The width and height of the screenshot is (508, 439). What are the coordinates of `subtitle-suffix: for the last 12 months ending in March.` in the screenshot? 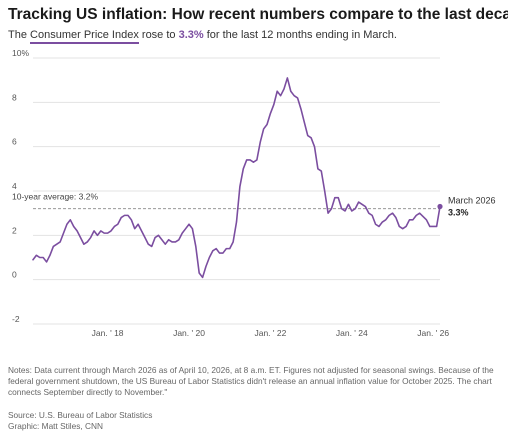 It's located at (300, 35).